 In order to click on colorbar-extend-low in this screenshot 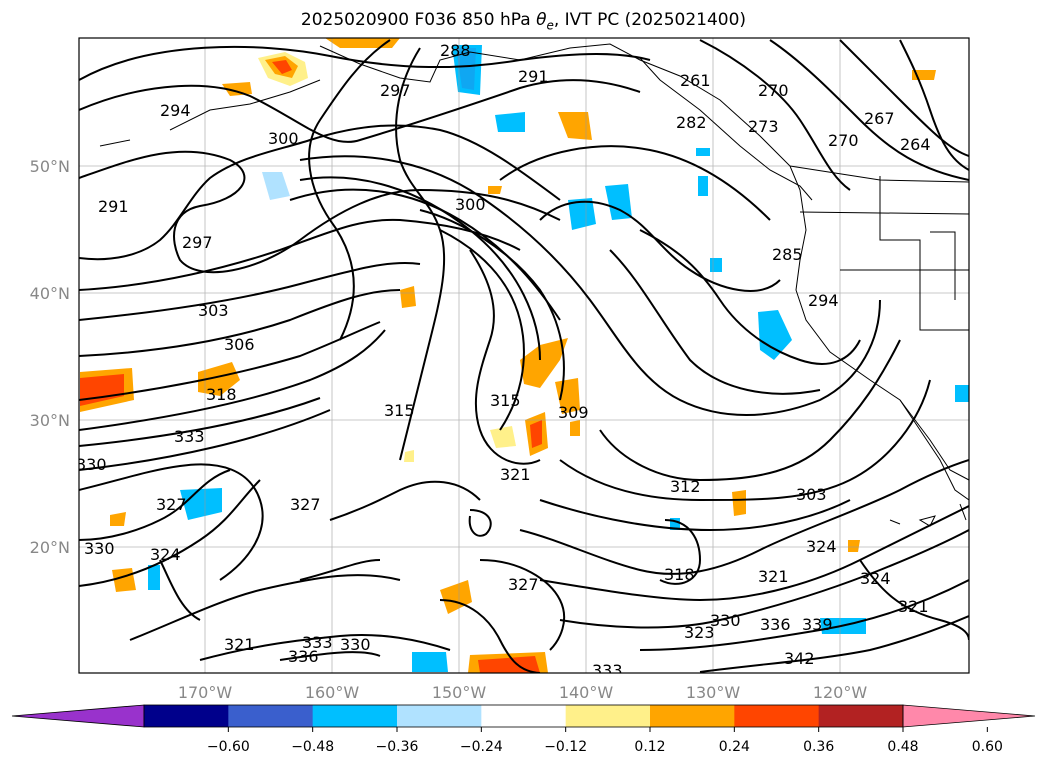, I will do `click(78, 716)`.